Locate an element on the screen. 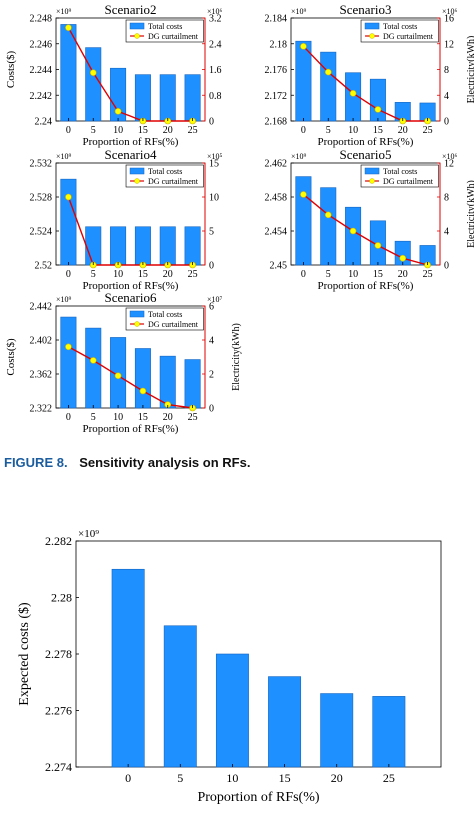 The image size is (474, 825). y-tick-label: 2.458 is located at coordinates (276, 198).